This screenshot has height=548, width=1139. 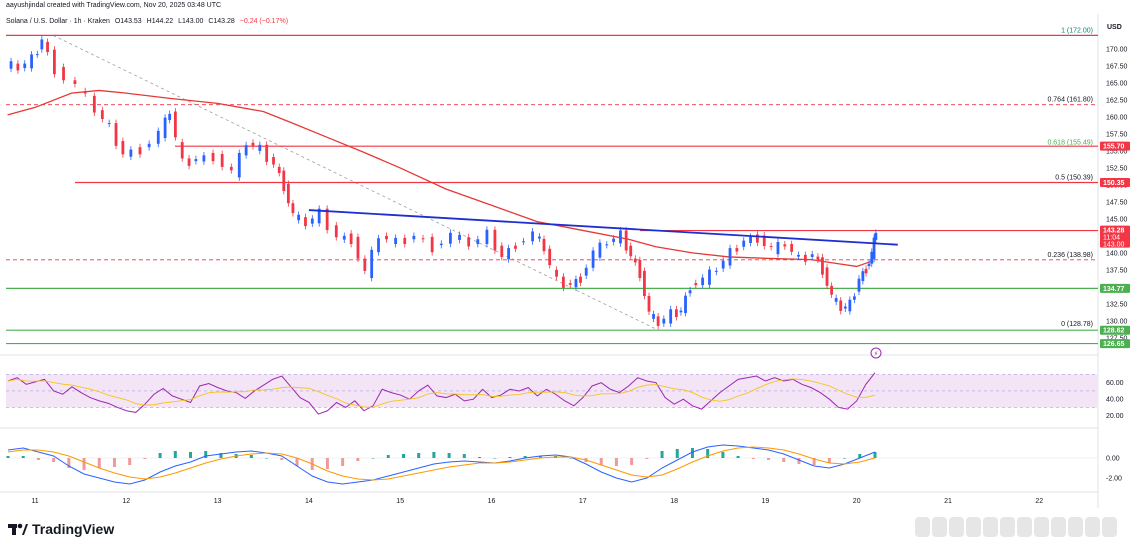 What do you see at coordinates (1115, 383) in the screenshot?
I see `rsi-tick-label: 60.00` at bounding box center [1115, 383].